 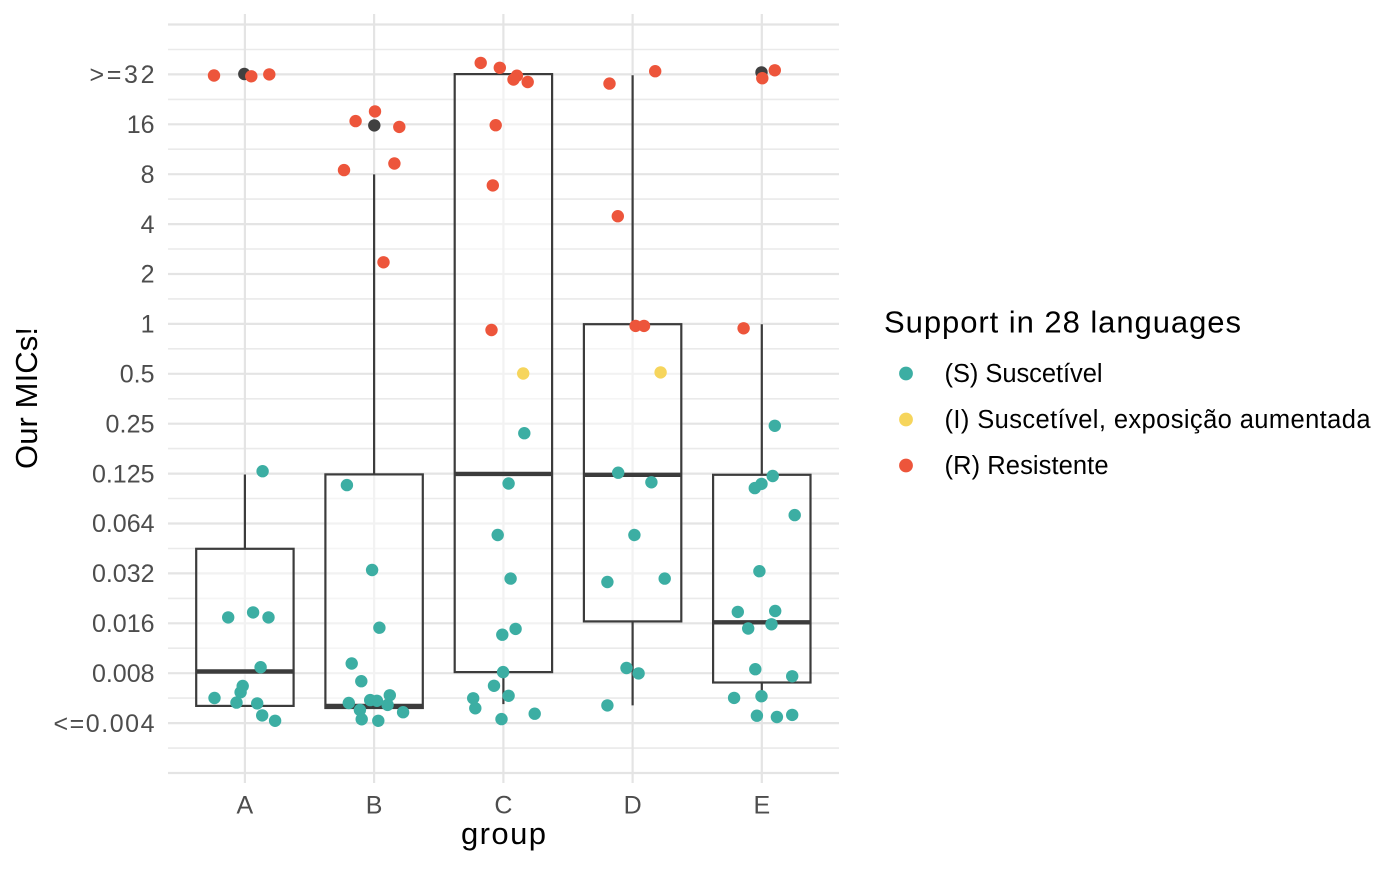 What do you see at coordinates (1024, 374) in the screenshot?
I see `svg-text: (S) Suscetível` at bounding box center [1024, 374].